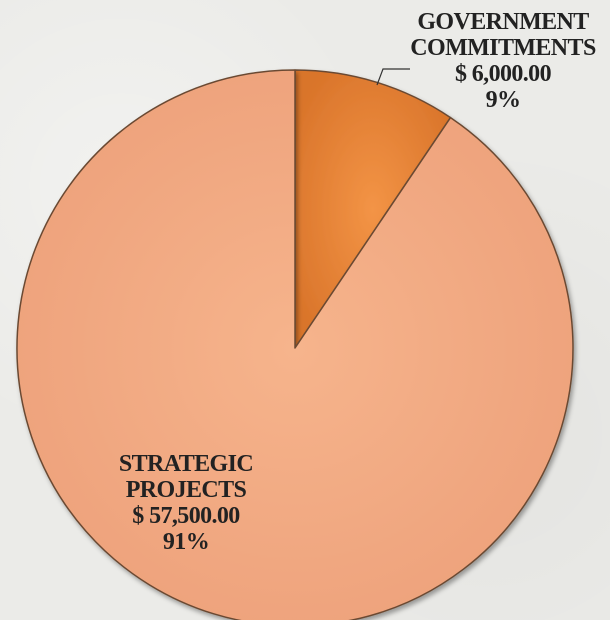 The width and height of the screenshot is (610, 620). Describe the element at coordinates (503, 74) in the screenshot. I see `slice-value-label: $ 6,000.00` at that location.